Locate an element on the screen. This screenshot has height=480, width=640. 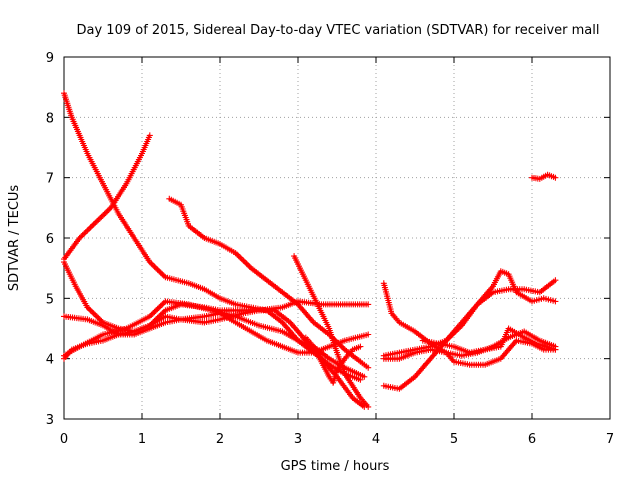
x-tick-label: 1 is located at coordinates (142, 439).